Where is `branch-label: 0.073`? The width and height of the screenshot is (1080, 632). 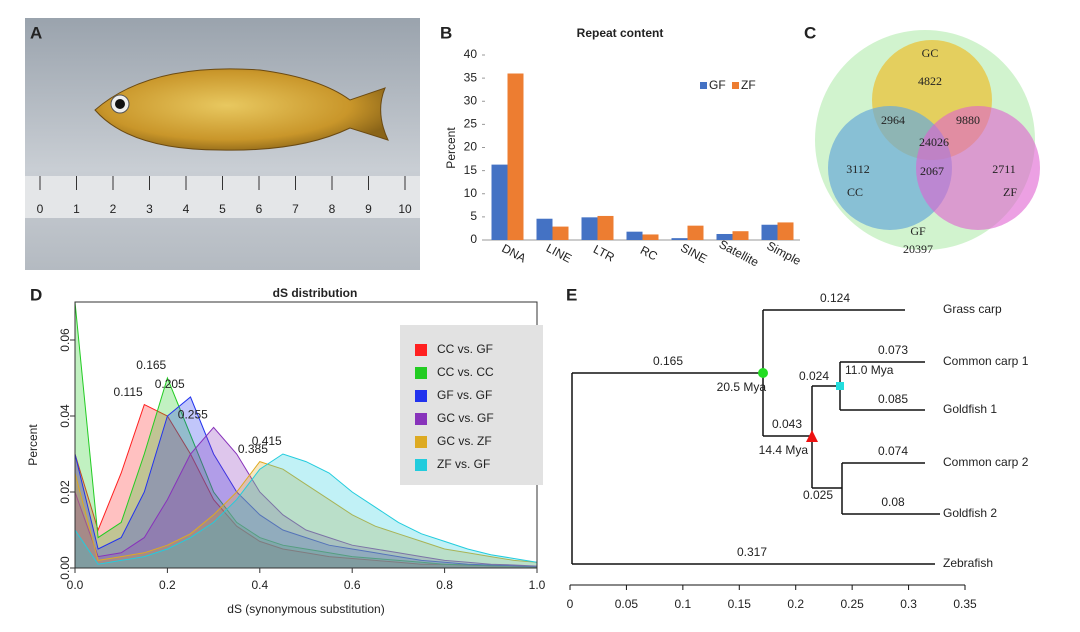
branch-label: 0.073 is located at coordinates (893, 350).